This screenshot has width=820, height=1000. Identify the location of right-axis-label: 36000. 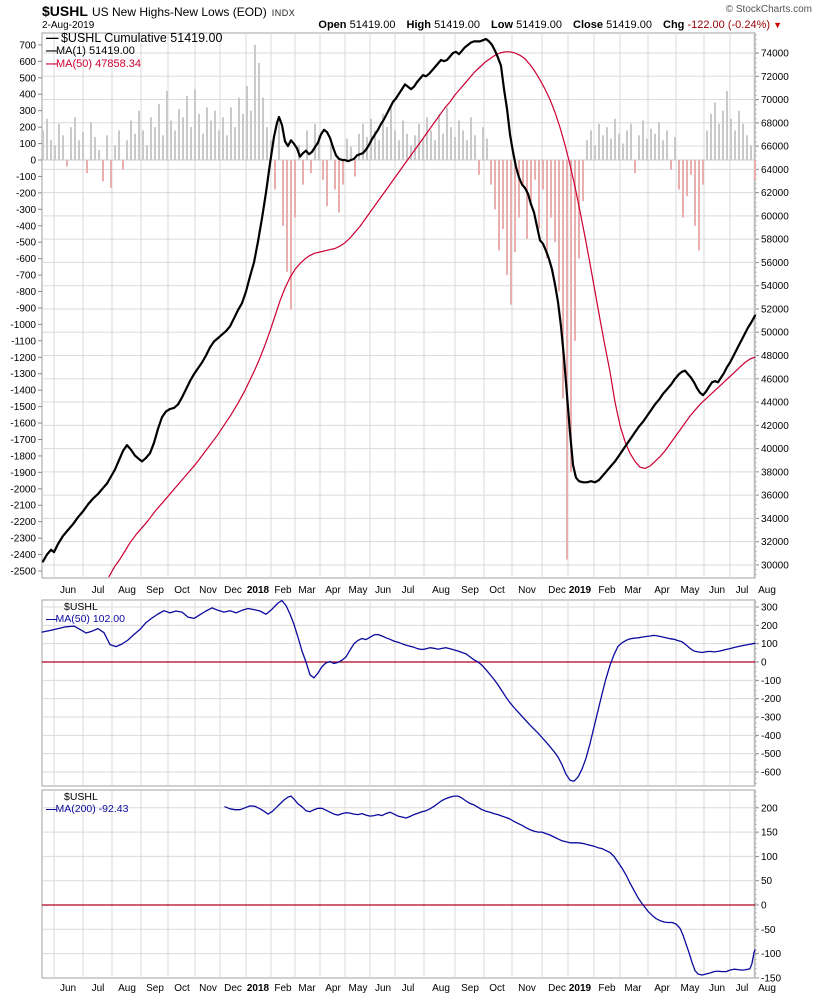
(775, 496).